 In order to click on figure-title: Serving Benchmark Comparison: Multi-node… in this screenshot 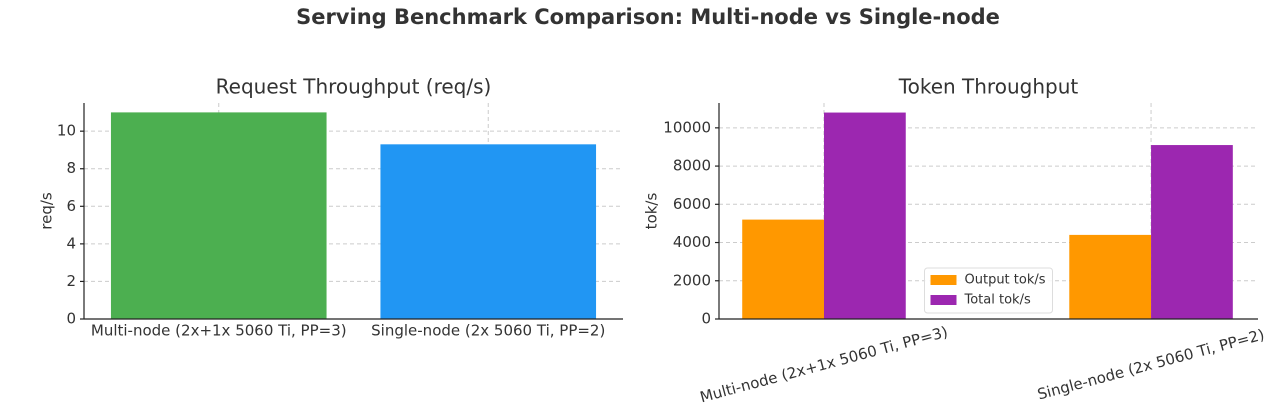, I will do `click(648, 17)`.